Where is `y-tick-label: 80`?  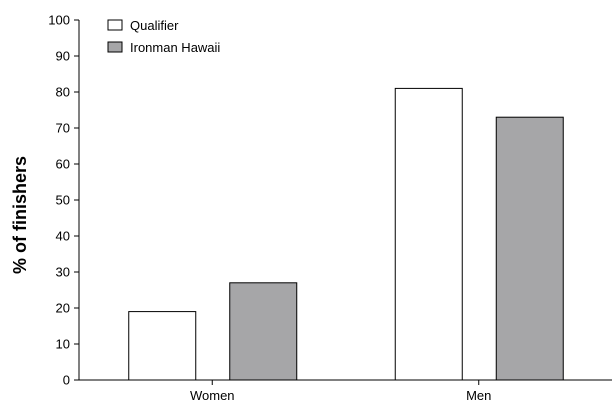
y-tick-label: 80 is located at coordinates (63, 92).